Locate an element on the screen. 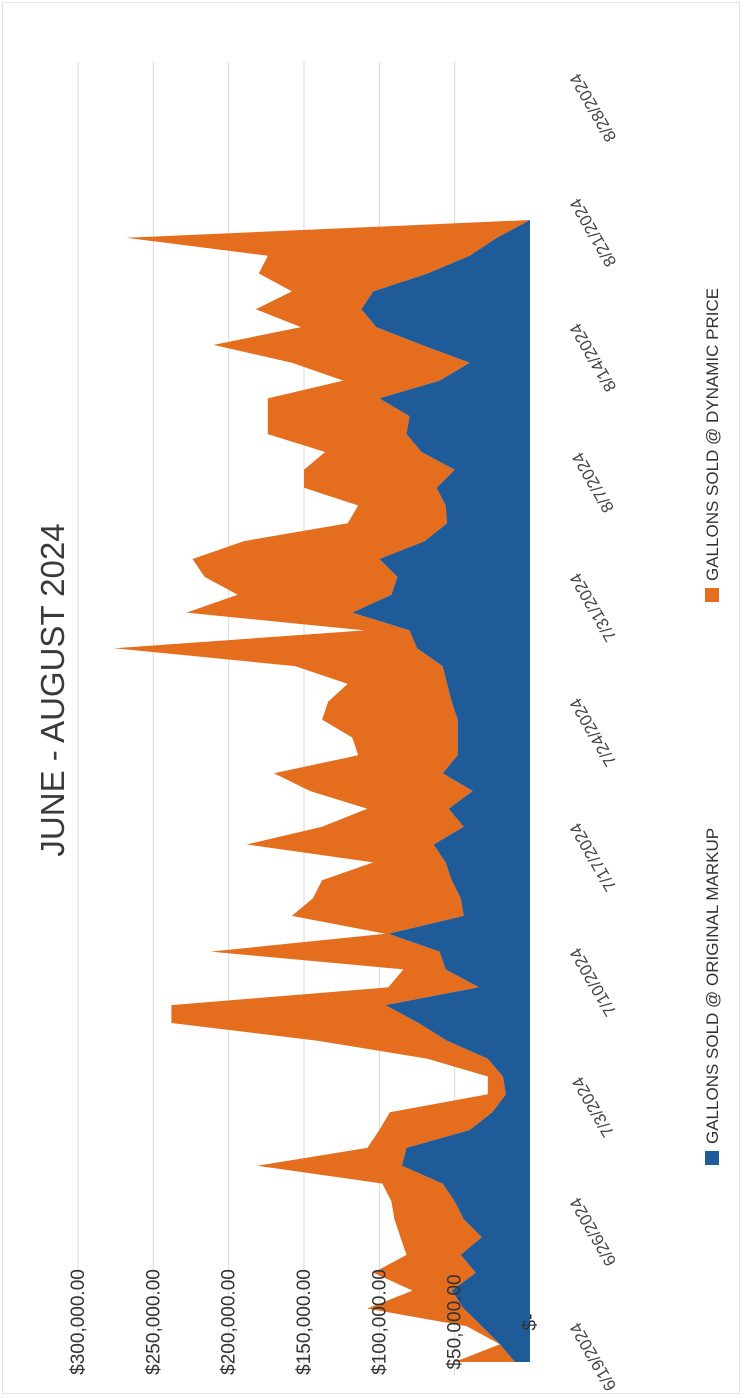 The width and height of the screenshot is (744, 1398). legend-label: GALLONS SOLD @ DYNAMIC PRICE is located at coordinates (712, 434).